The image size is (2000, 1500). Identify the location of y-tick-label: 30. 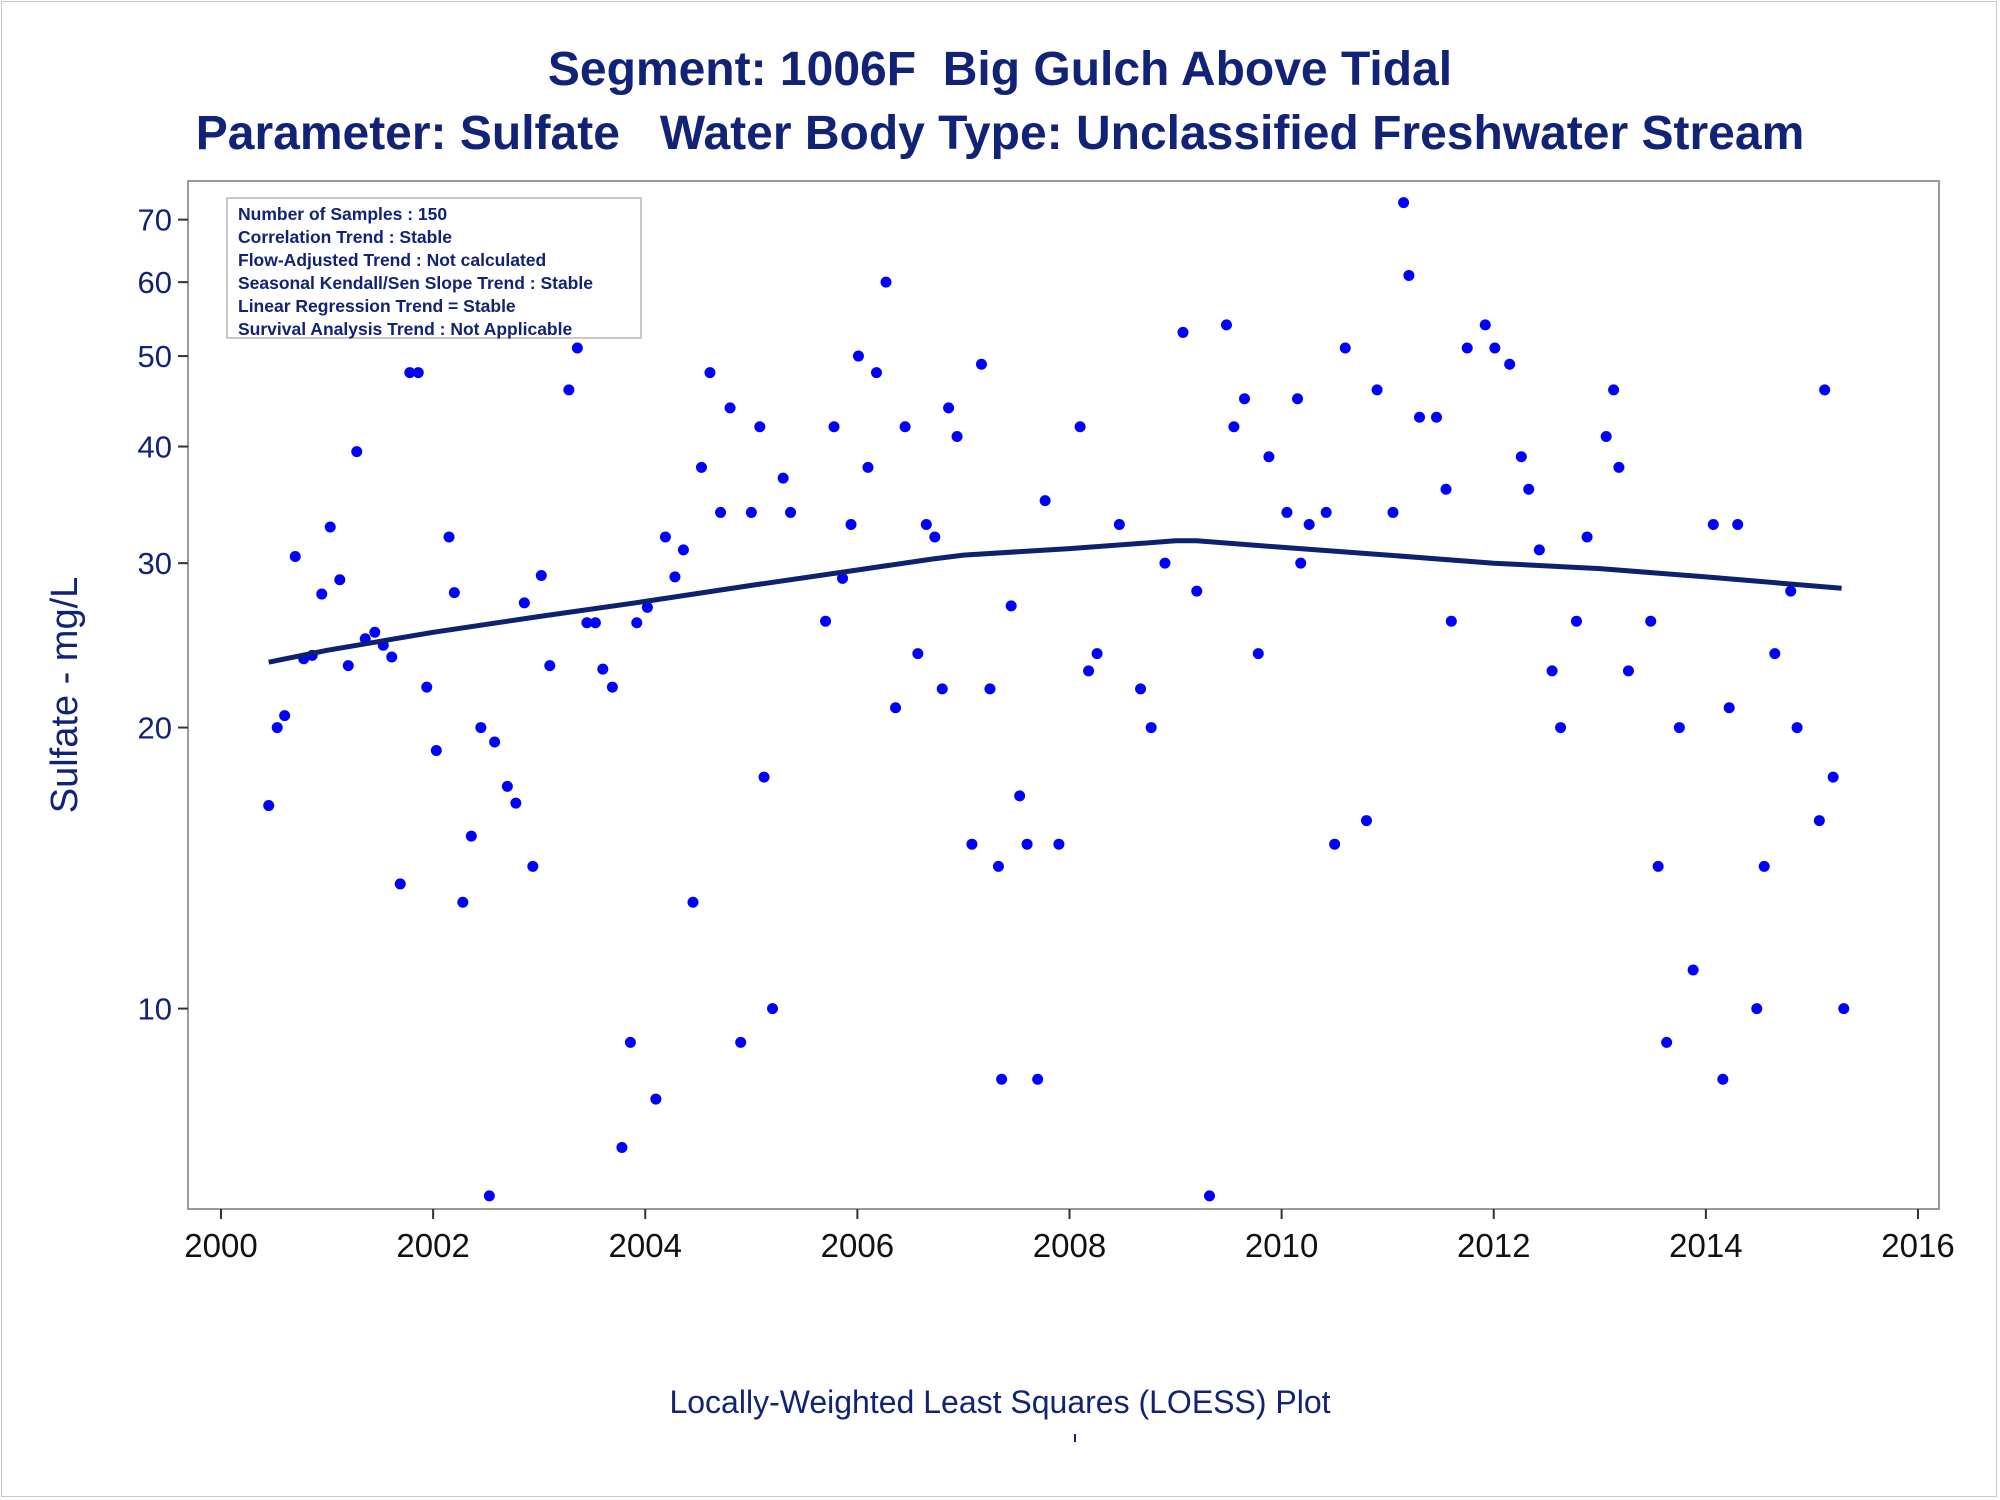
(155, 563).